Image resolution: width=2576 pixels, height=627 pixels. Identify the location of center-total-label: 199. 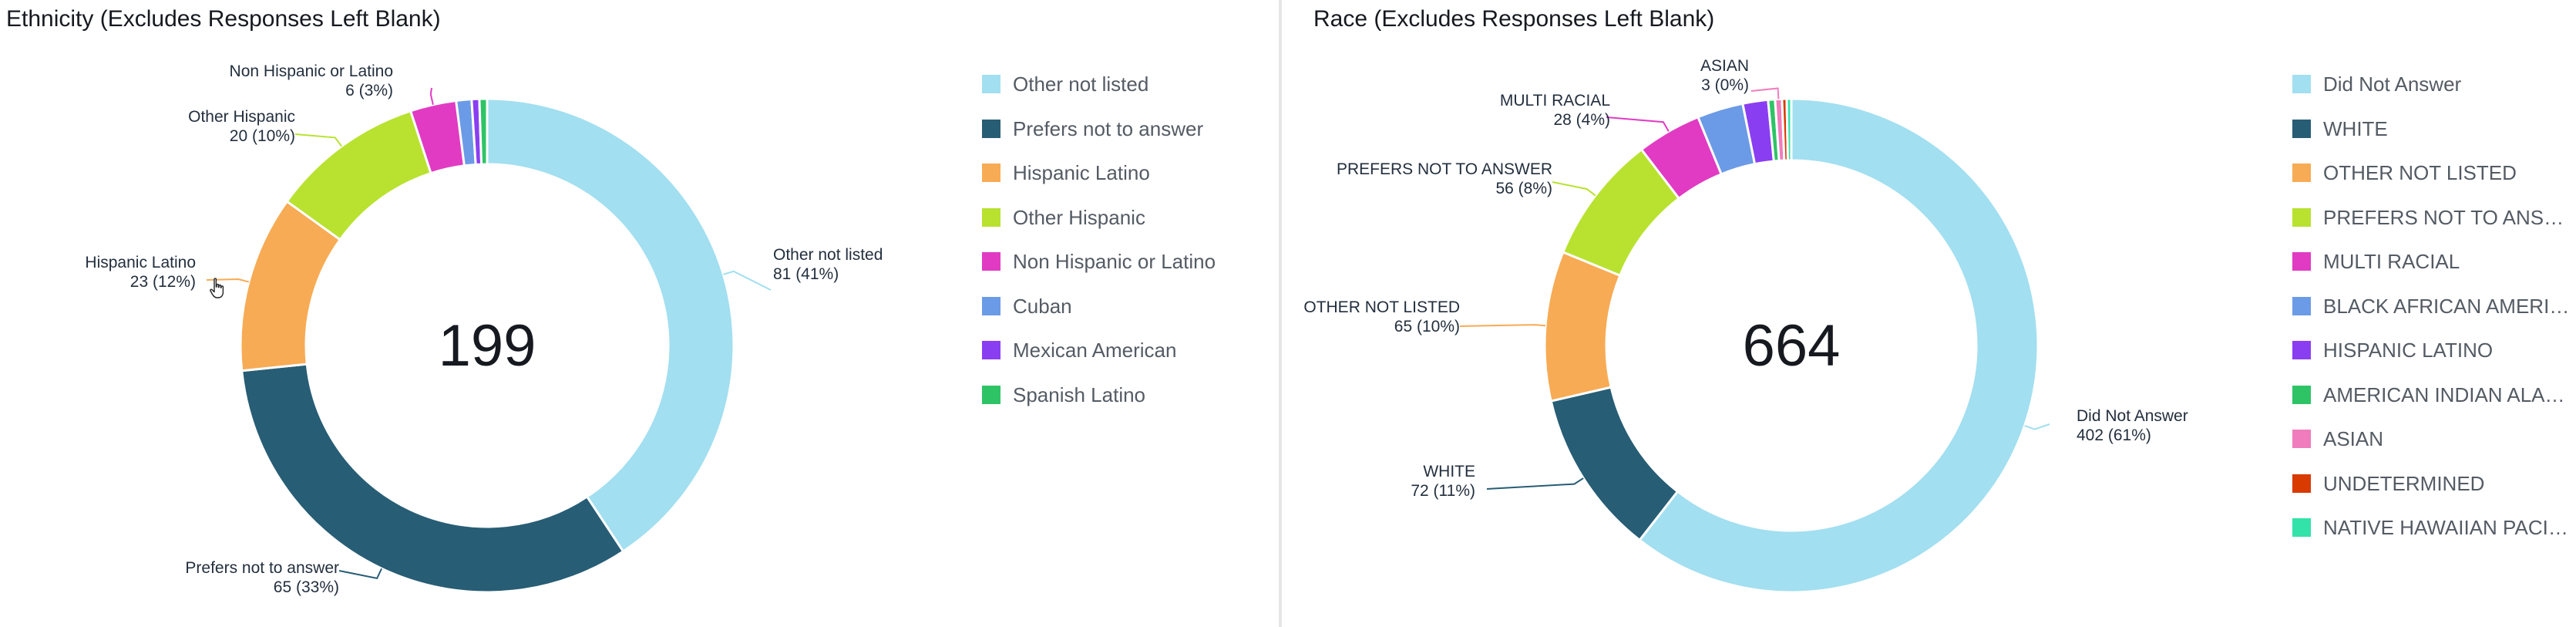
(487, 346).